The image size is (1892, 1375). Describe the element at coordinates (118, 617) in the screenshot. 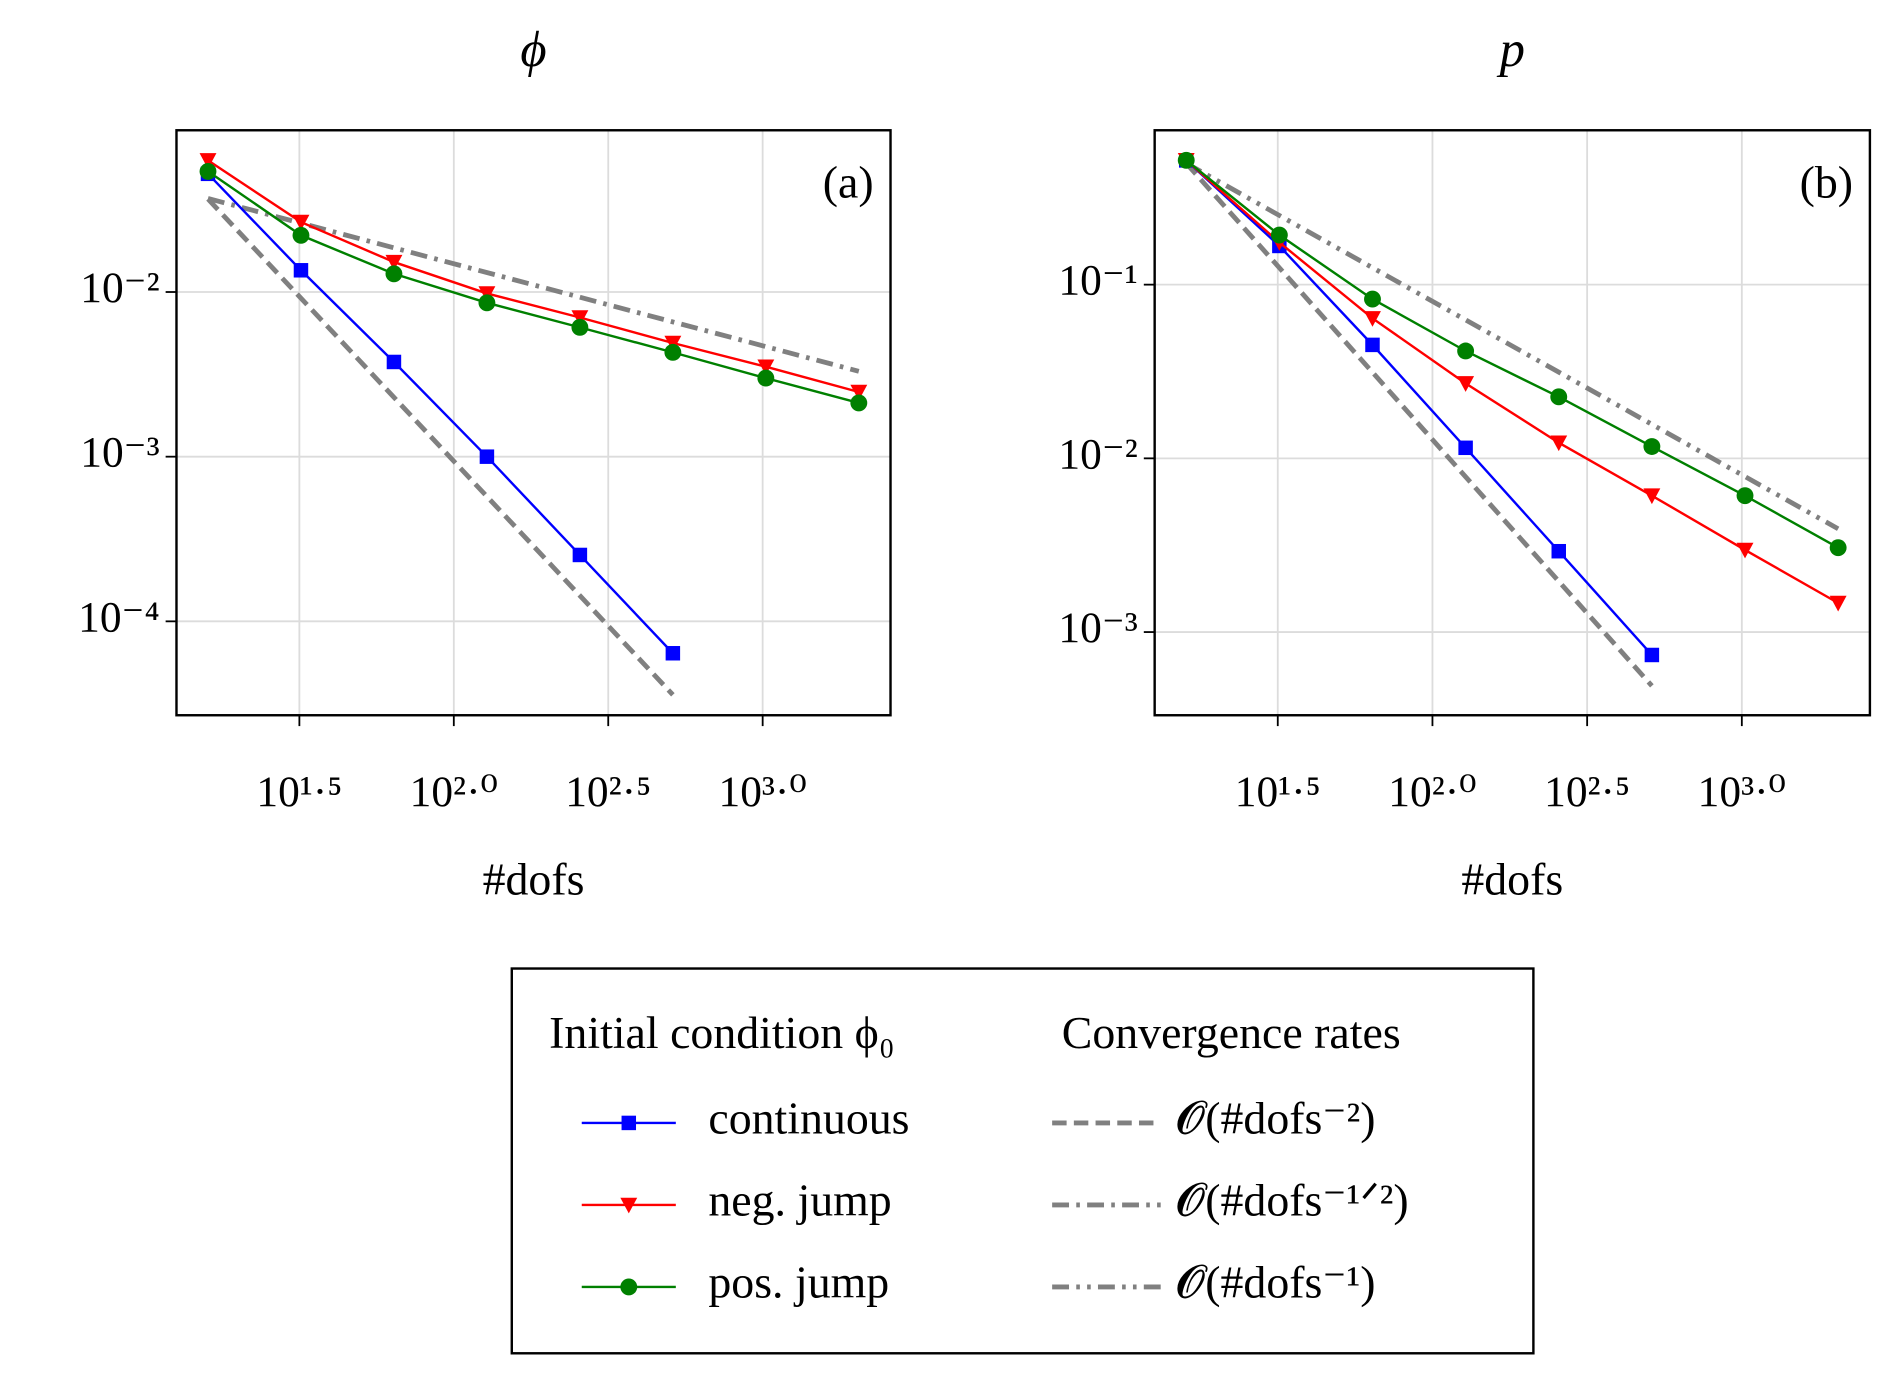

I see `y-tick-label: 10⁻⁴` at that location.